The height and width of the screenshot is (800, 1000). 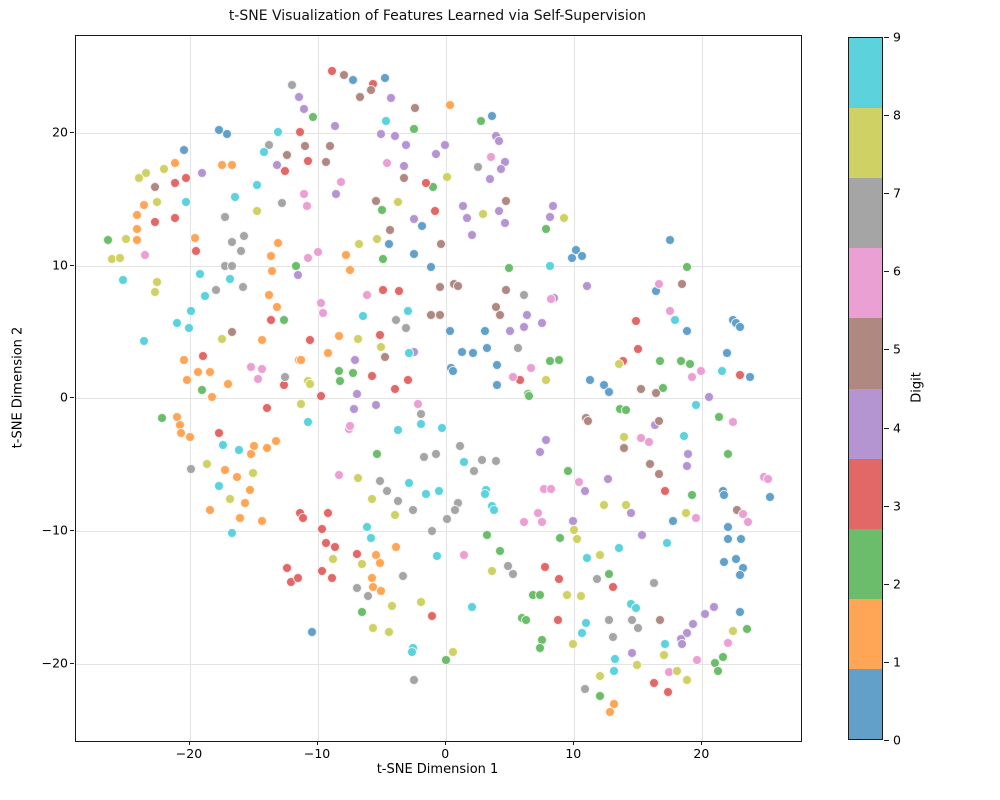 I want to click on colorbar-label: Digit, so click(x=917, y=387).